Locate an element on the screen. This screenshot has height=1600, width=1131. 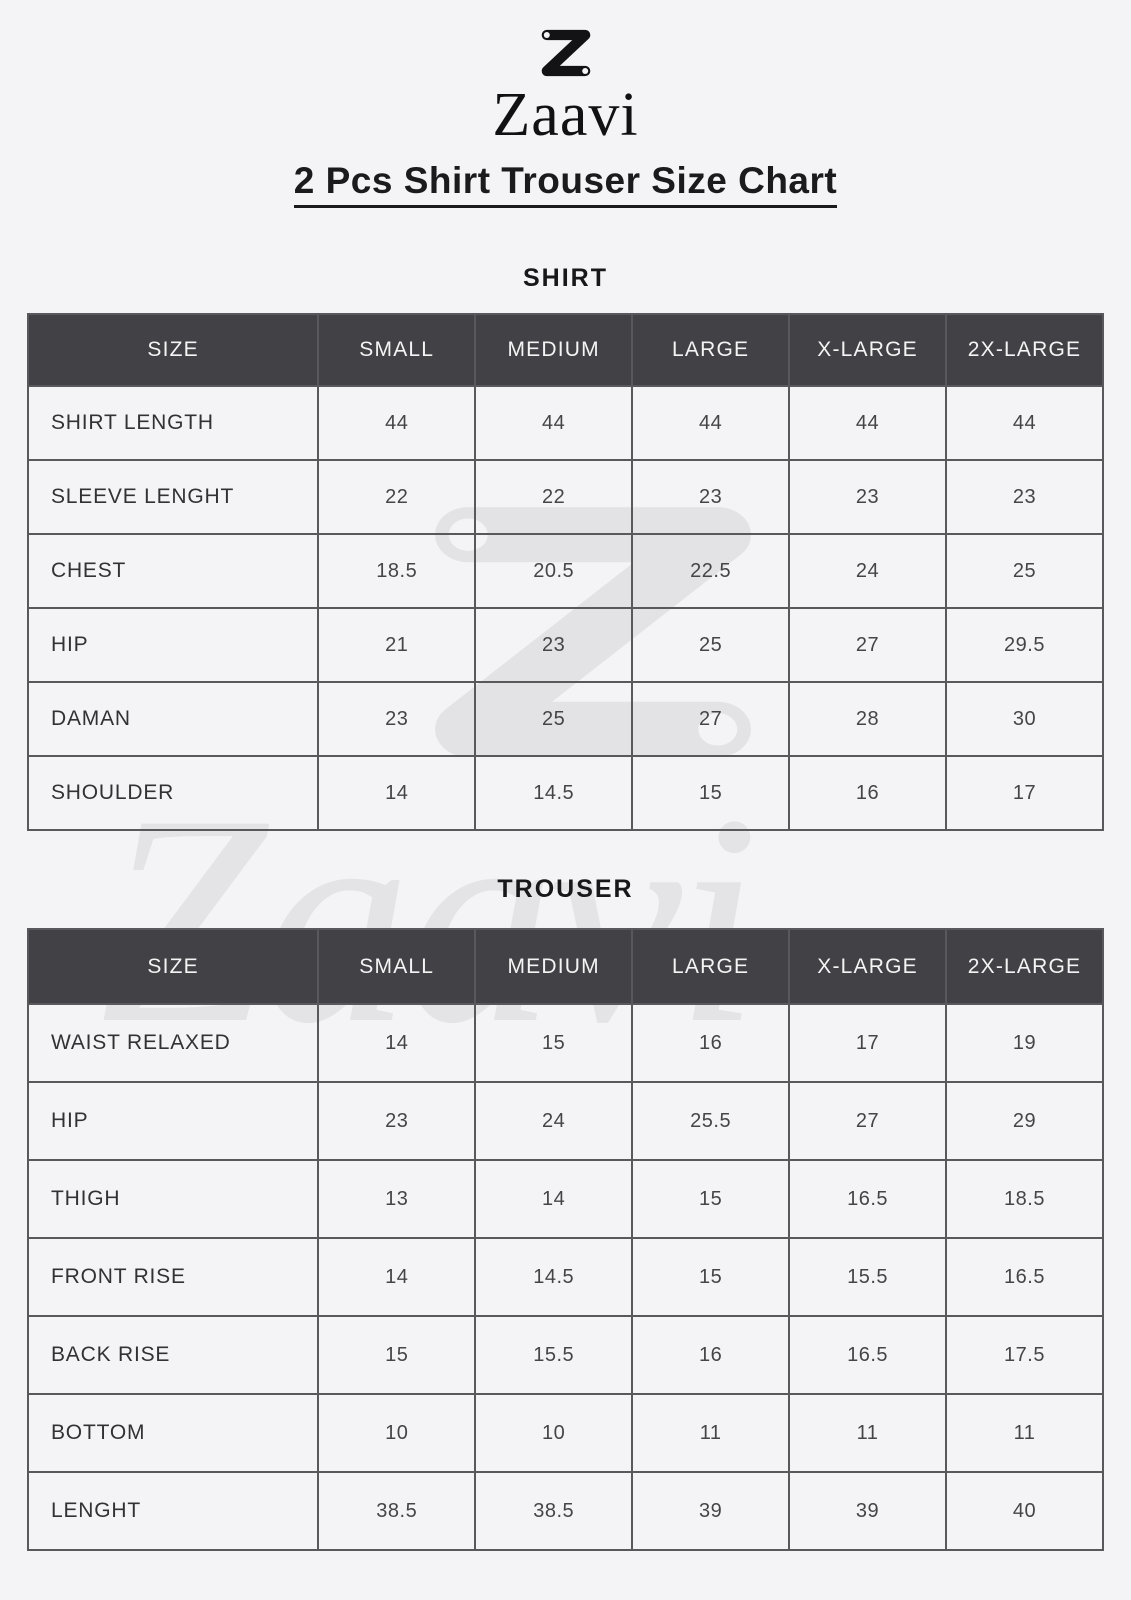
table-row-shoulder: SHOULDER 14 14.5 15 16 17 is located at coordinates (565, 793).